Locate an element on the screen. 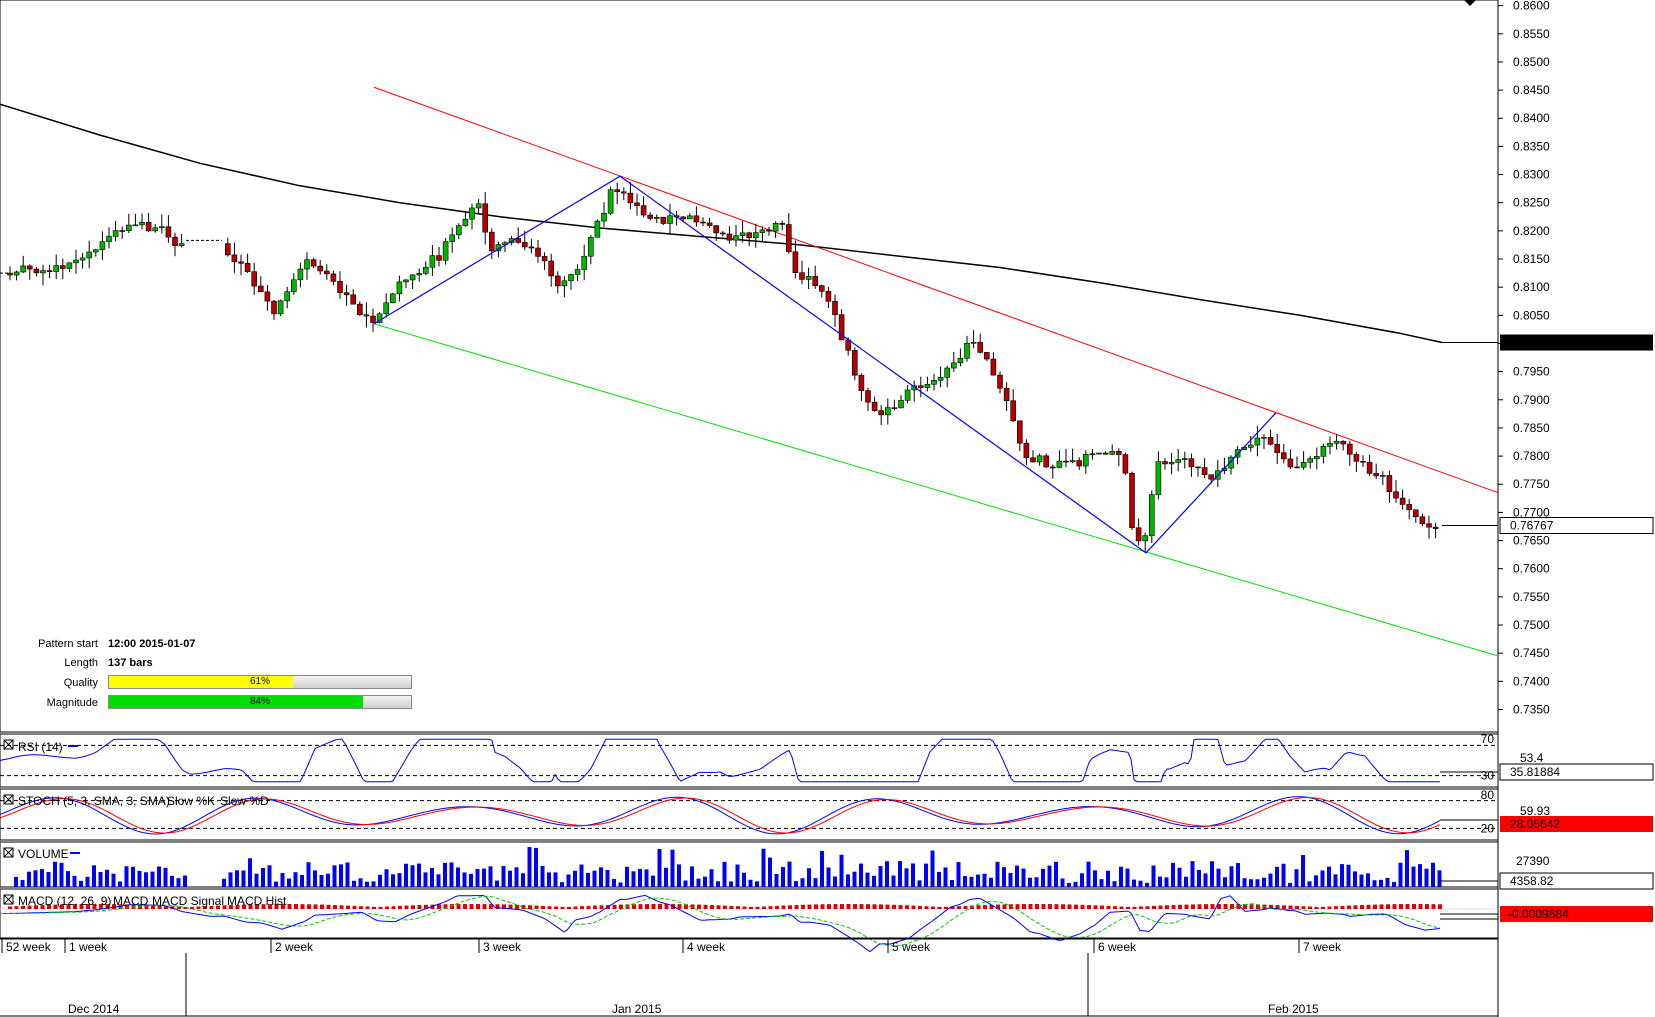  quality-label: Quality is located at coordinates (80, 683).